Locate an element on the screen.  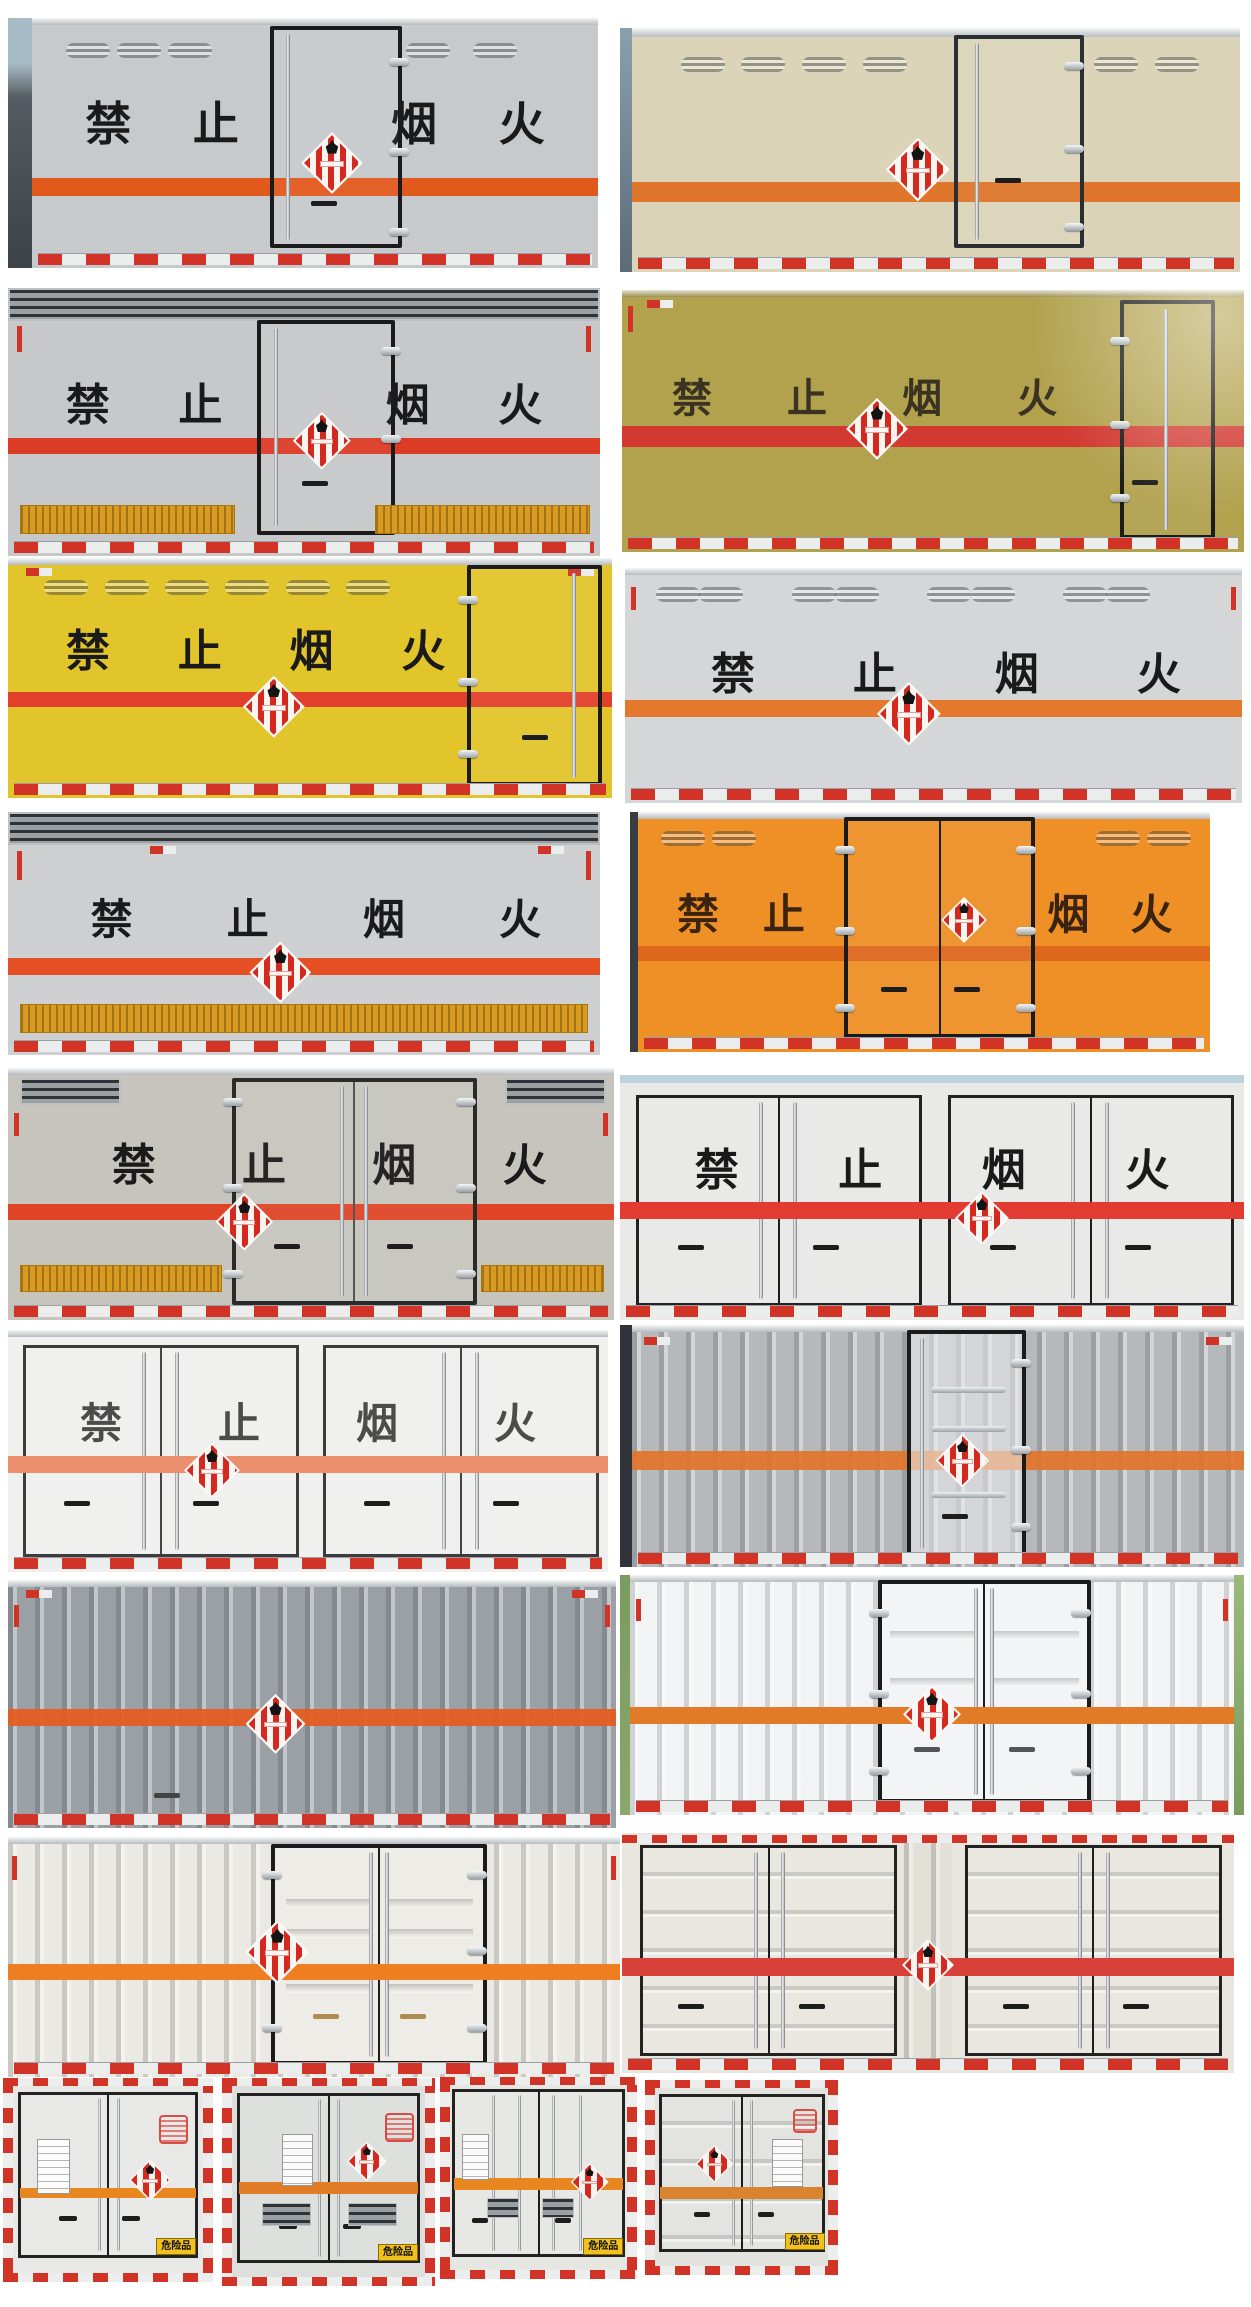
warning-char: 止 is located at coordinates (783, 914).